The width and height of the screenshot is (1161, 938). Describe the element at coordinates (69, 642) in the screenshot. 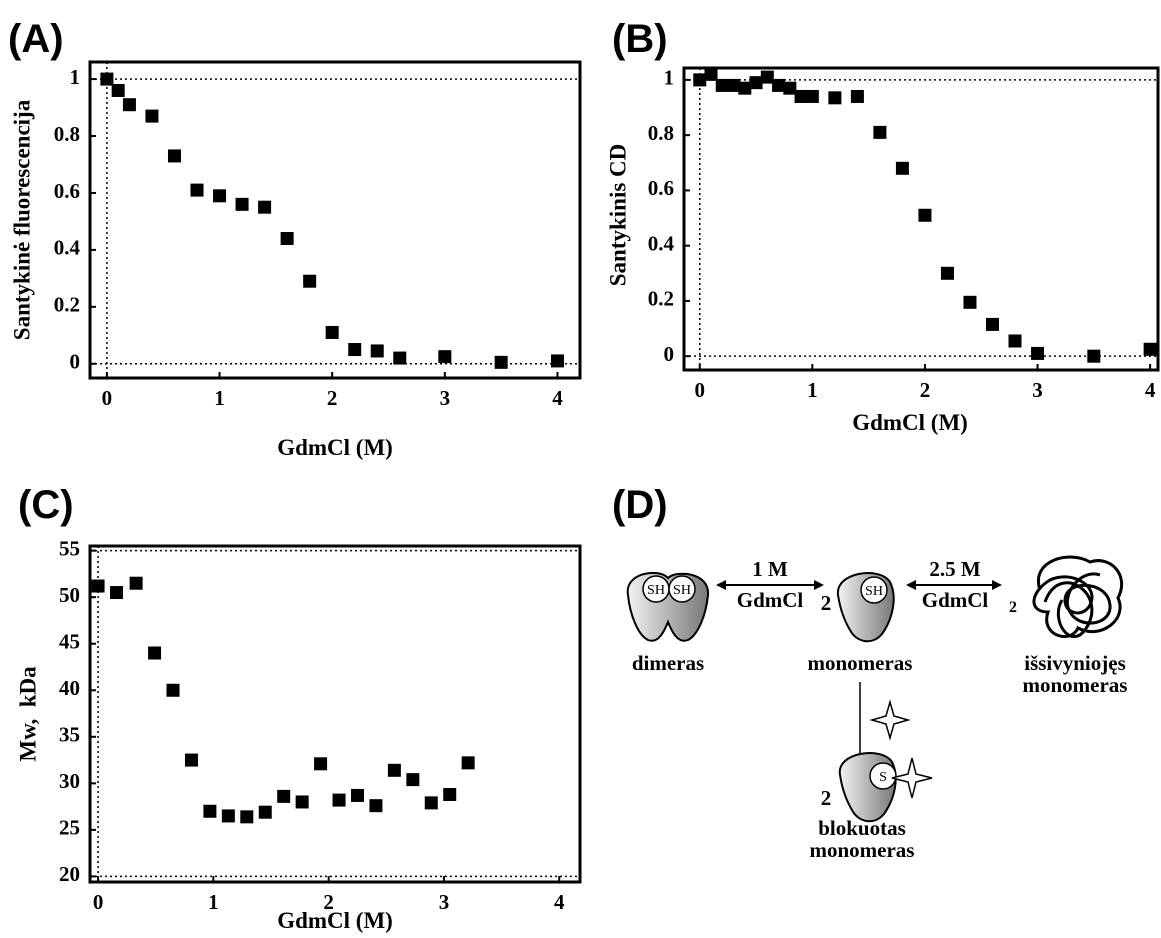

I see `y-tick-label: 45` at that location.